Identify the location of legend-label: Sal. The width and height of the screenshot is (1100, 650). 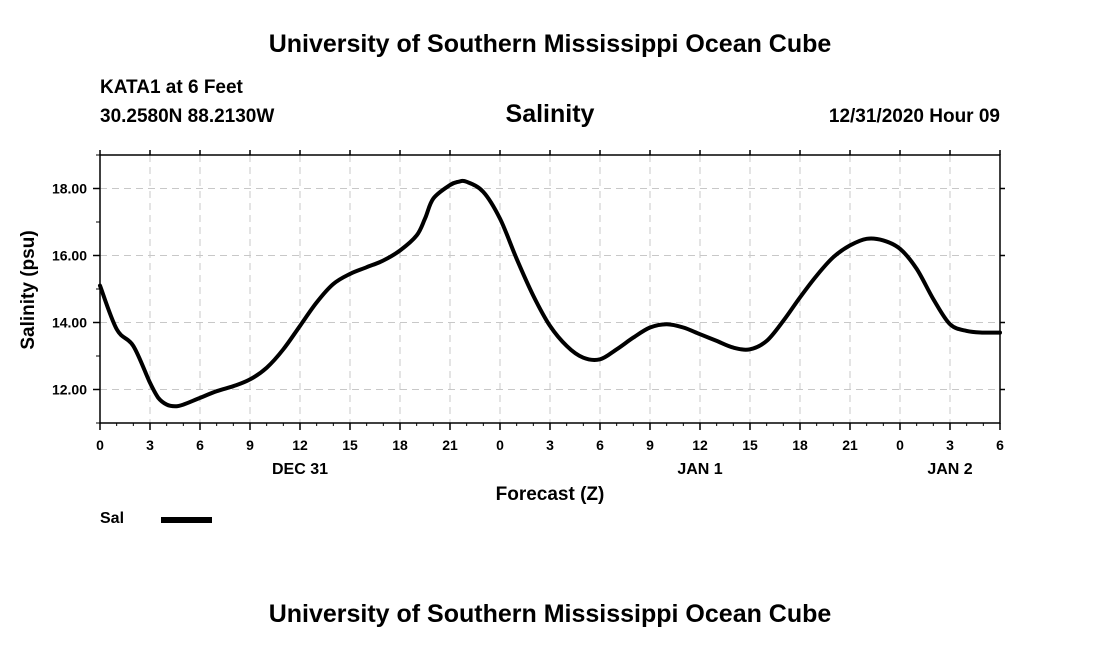
(112, 518).